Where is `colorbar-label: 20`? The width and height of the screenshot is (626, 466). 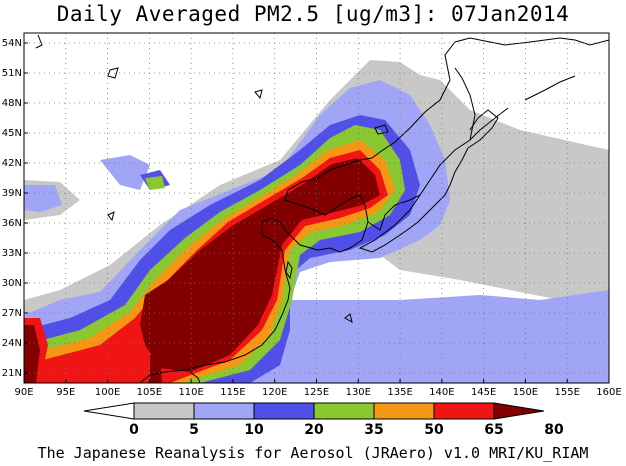
colorbar-label: 20 is located at coordinates (314, 430).